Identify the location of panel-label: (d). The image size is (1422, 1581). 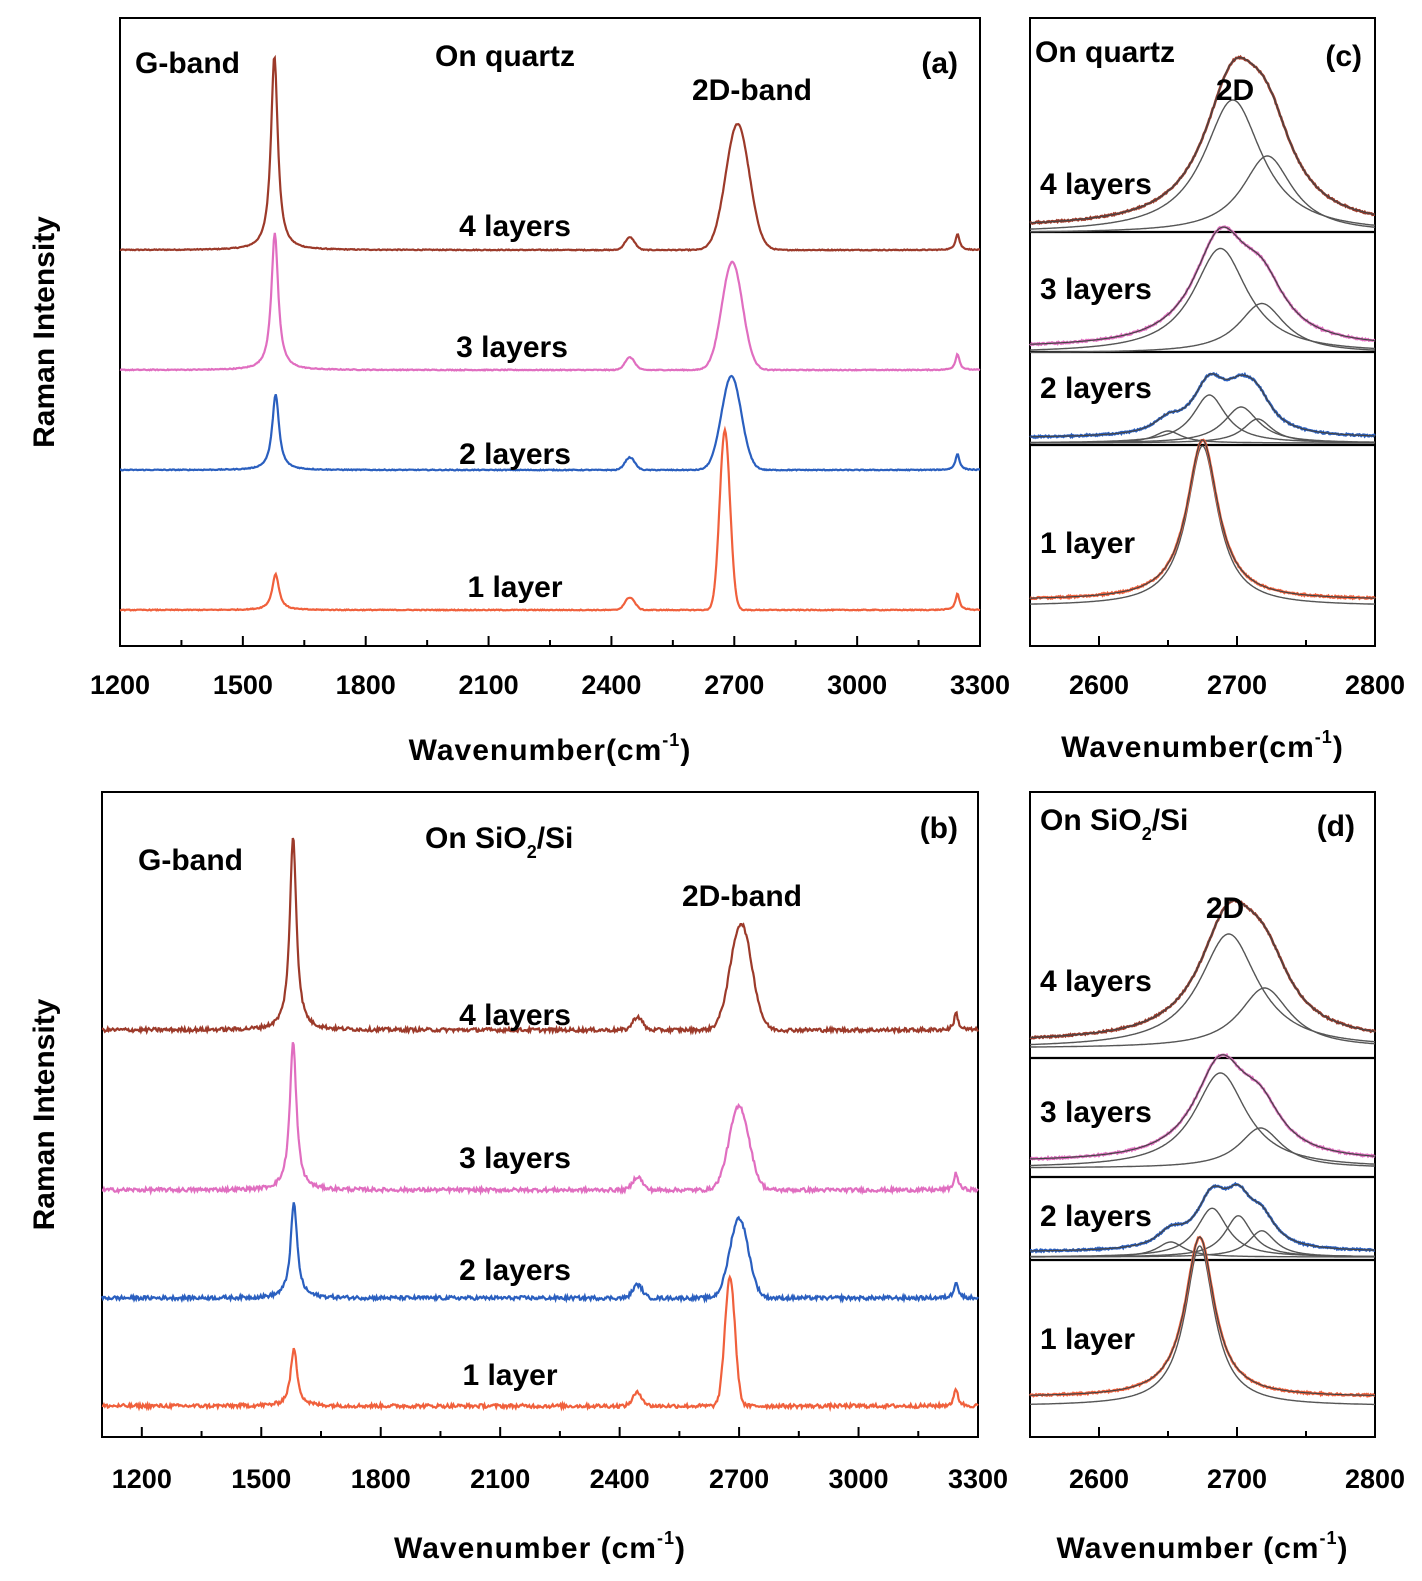
(1336, 826).